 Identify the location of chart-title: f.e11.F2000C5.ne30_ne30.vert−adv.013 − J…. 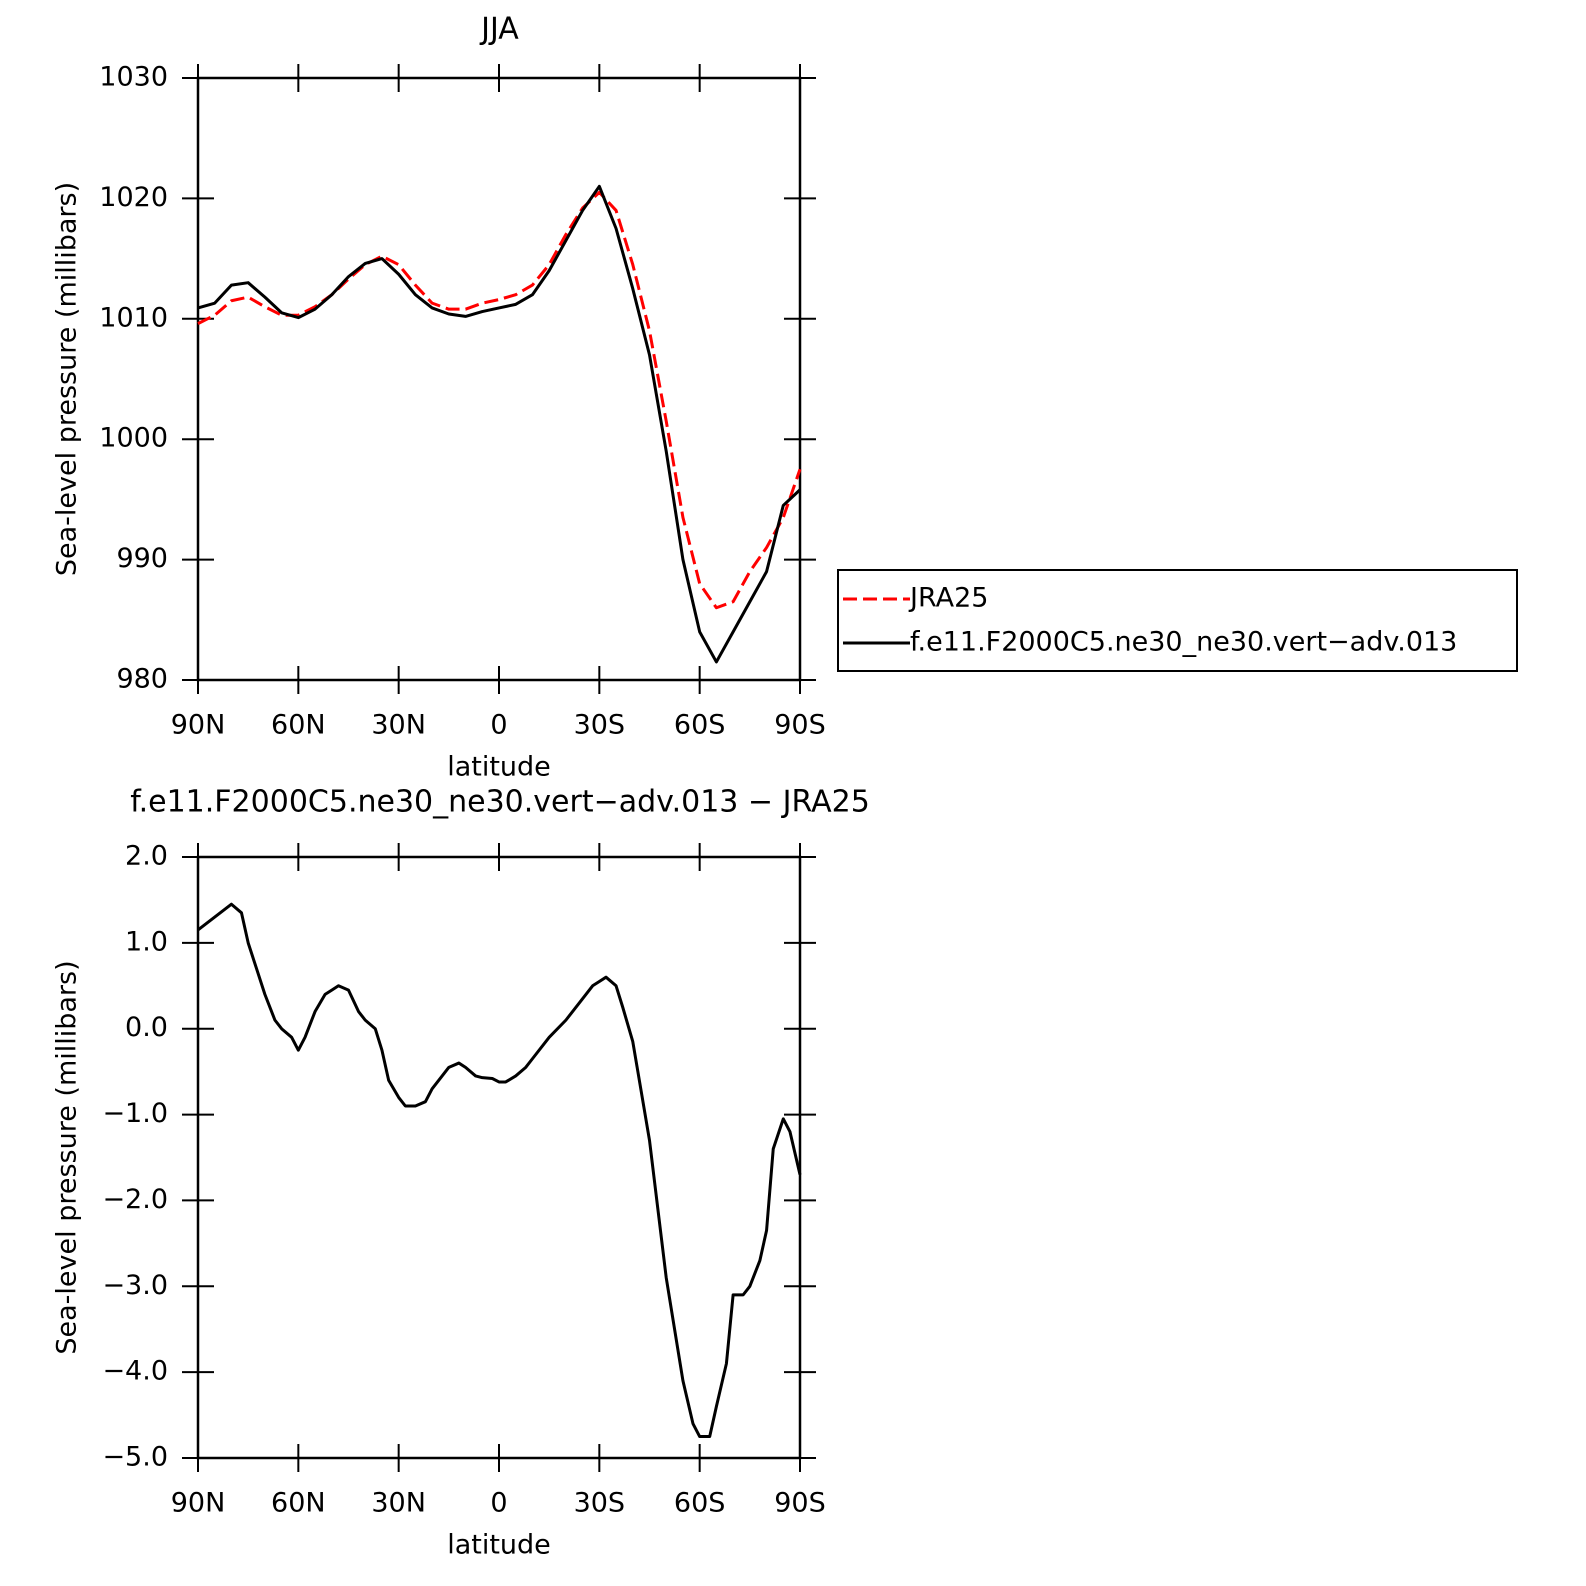
(500, 802).